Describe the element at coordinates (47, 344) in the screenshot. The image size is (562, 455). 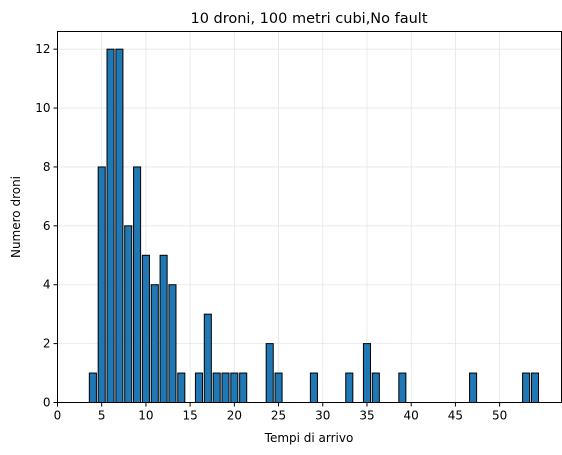
I see `y-tick-label: 2` at that location.